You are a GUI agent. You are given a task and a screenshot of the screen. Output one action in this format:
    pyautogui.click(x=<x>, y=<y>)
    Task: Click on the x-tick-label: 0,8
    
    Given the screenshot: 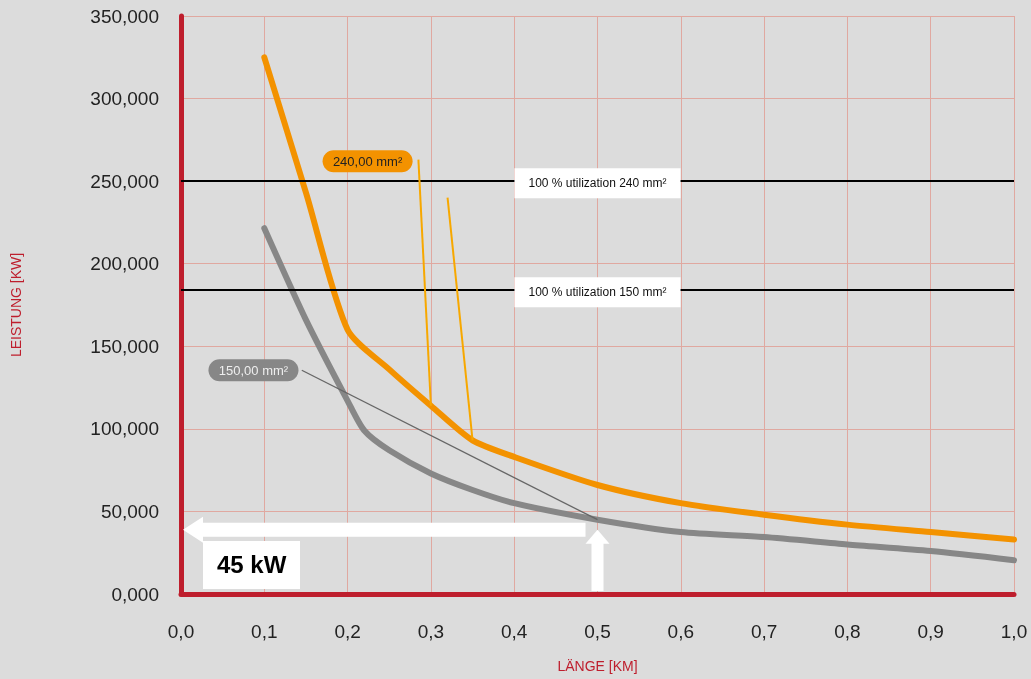 What is the action you would take?
    pyautogui.click(x=847, y=631)
    